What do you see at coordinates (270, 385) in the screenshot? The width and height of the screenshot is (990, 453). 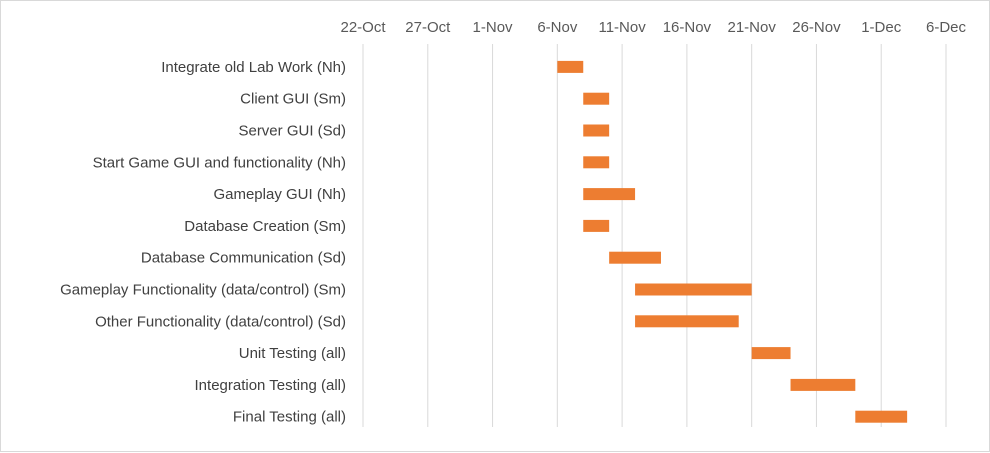 I see `task-label: Integration Testing (all)` at bounding box center [270, 385].